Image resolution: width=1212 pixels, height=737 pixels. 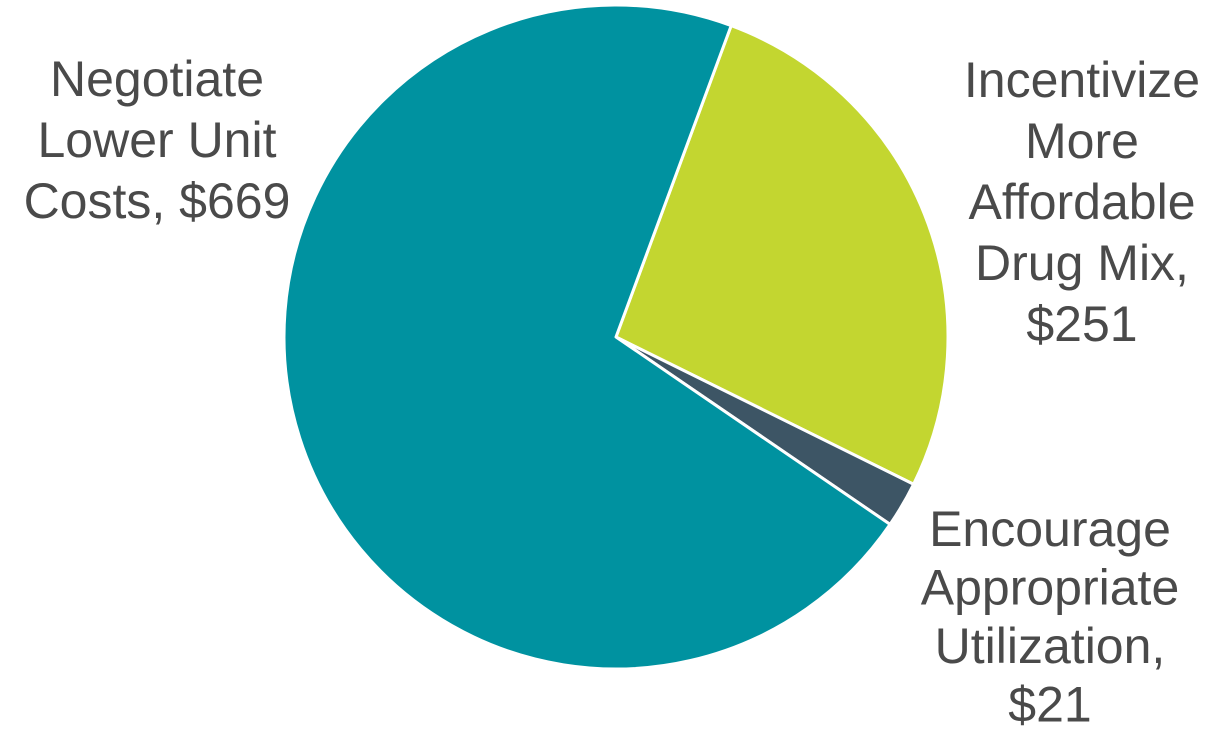 What do you see at coordinates (1050, 617) in the screenshot?
I see `slice-label-encourage-appropriate-utilization: Encourage Appropriate Utilization, $21` at bounding box center [1050, 617].